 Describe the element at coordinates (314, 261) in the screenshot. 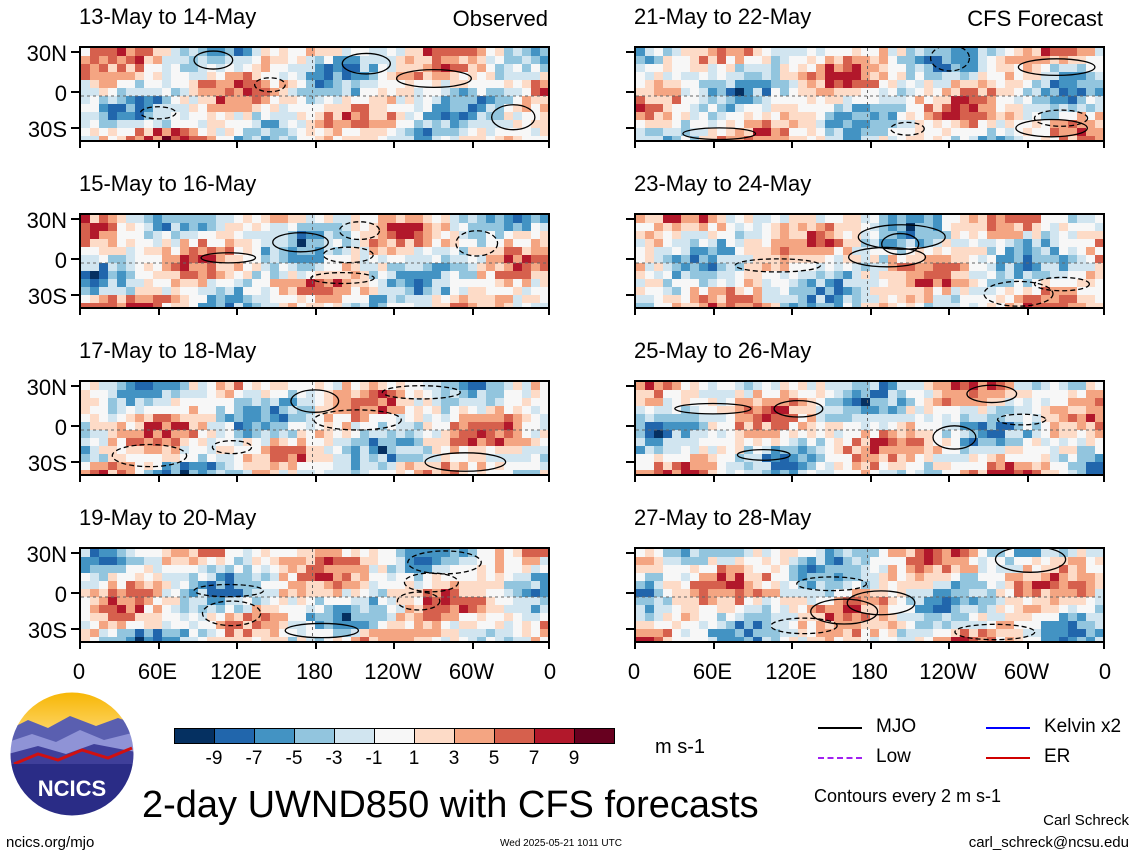

I see `heatmap-panel` at that location.